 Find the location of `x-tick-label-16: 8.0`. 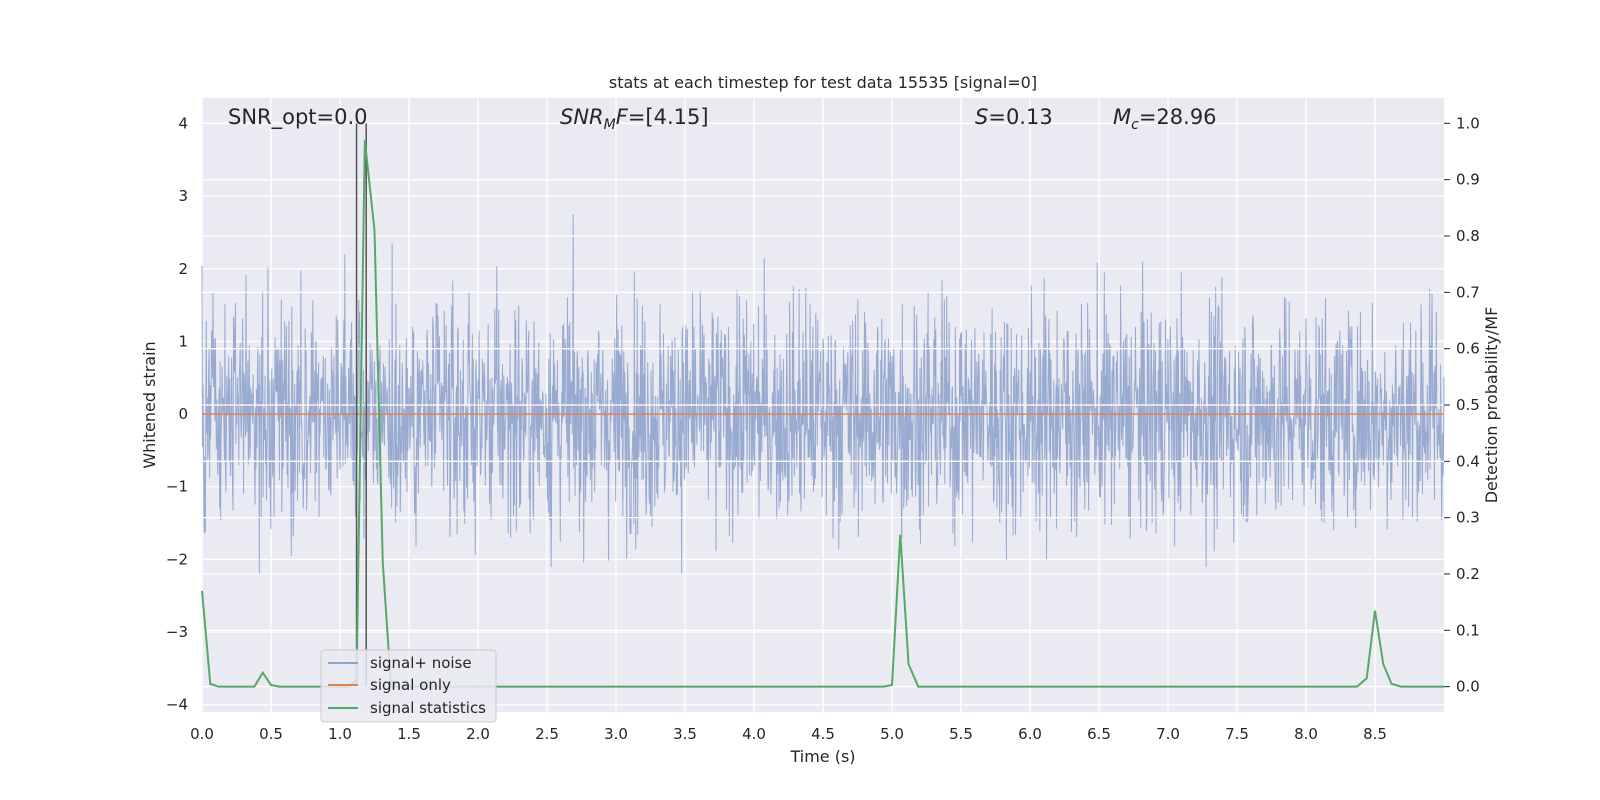

x-tick-label-16: 8.0 is located at coordinates (1306, 734).